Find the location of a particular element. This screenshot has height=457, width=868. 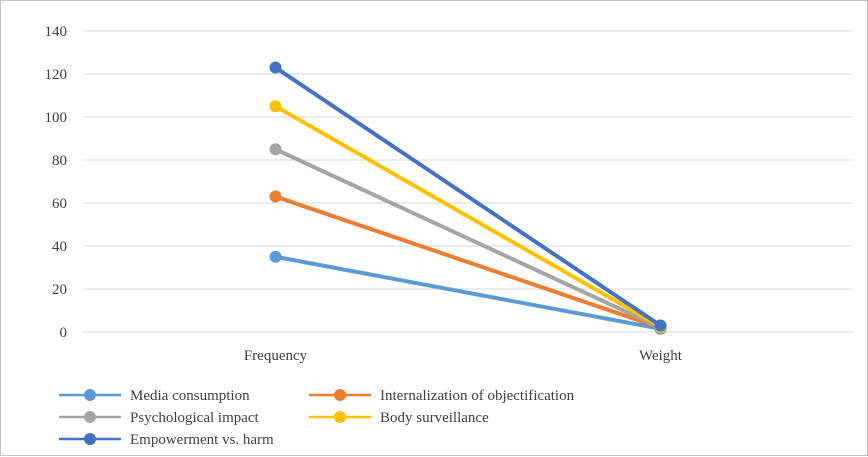

legend-label: Psychological impact is located at coordinates (195, 418).